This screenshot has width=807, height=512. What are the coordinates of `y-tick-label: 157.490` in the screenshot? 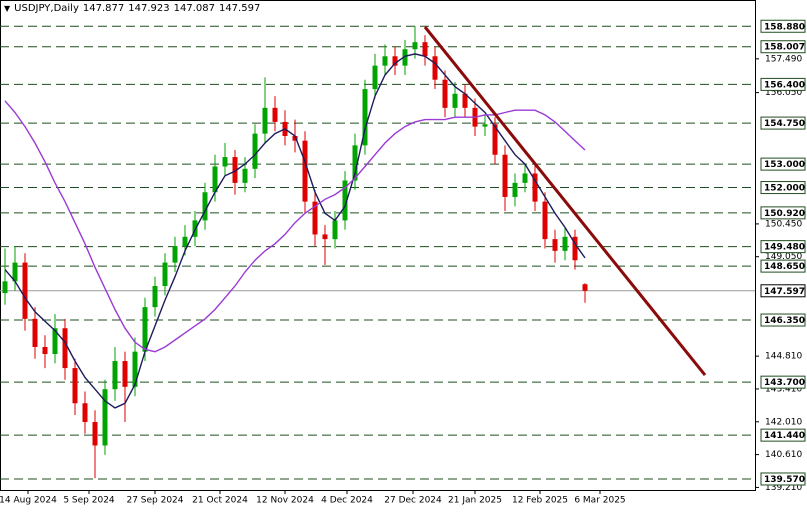 It's located at (783, 59).